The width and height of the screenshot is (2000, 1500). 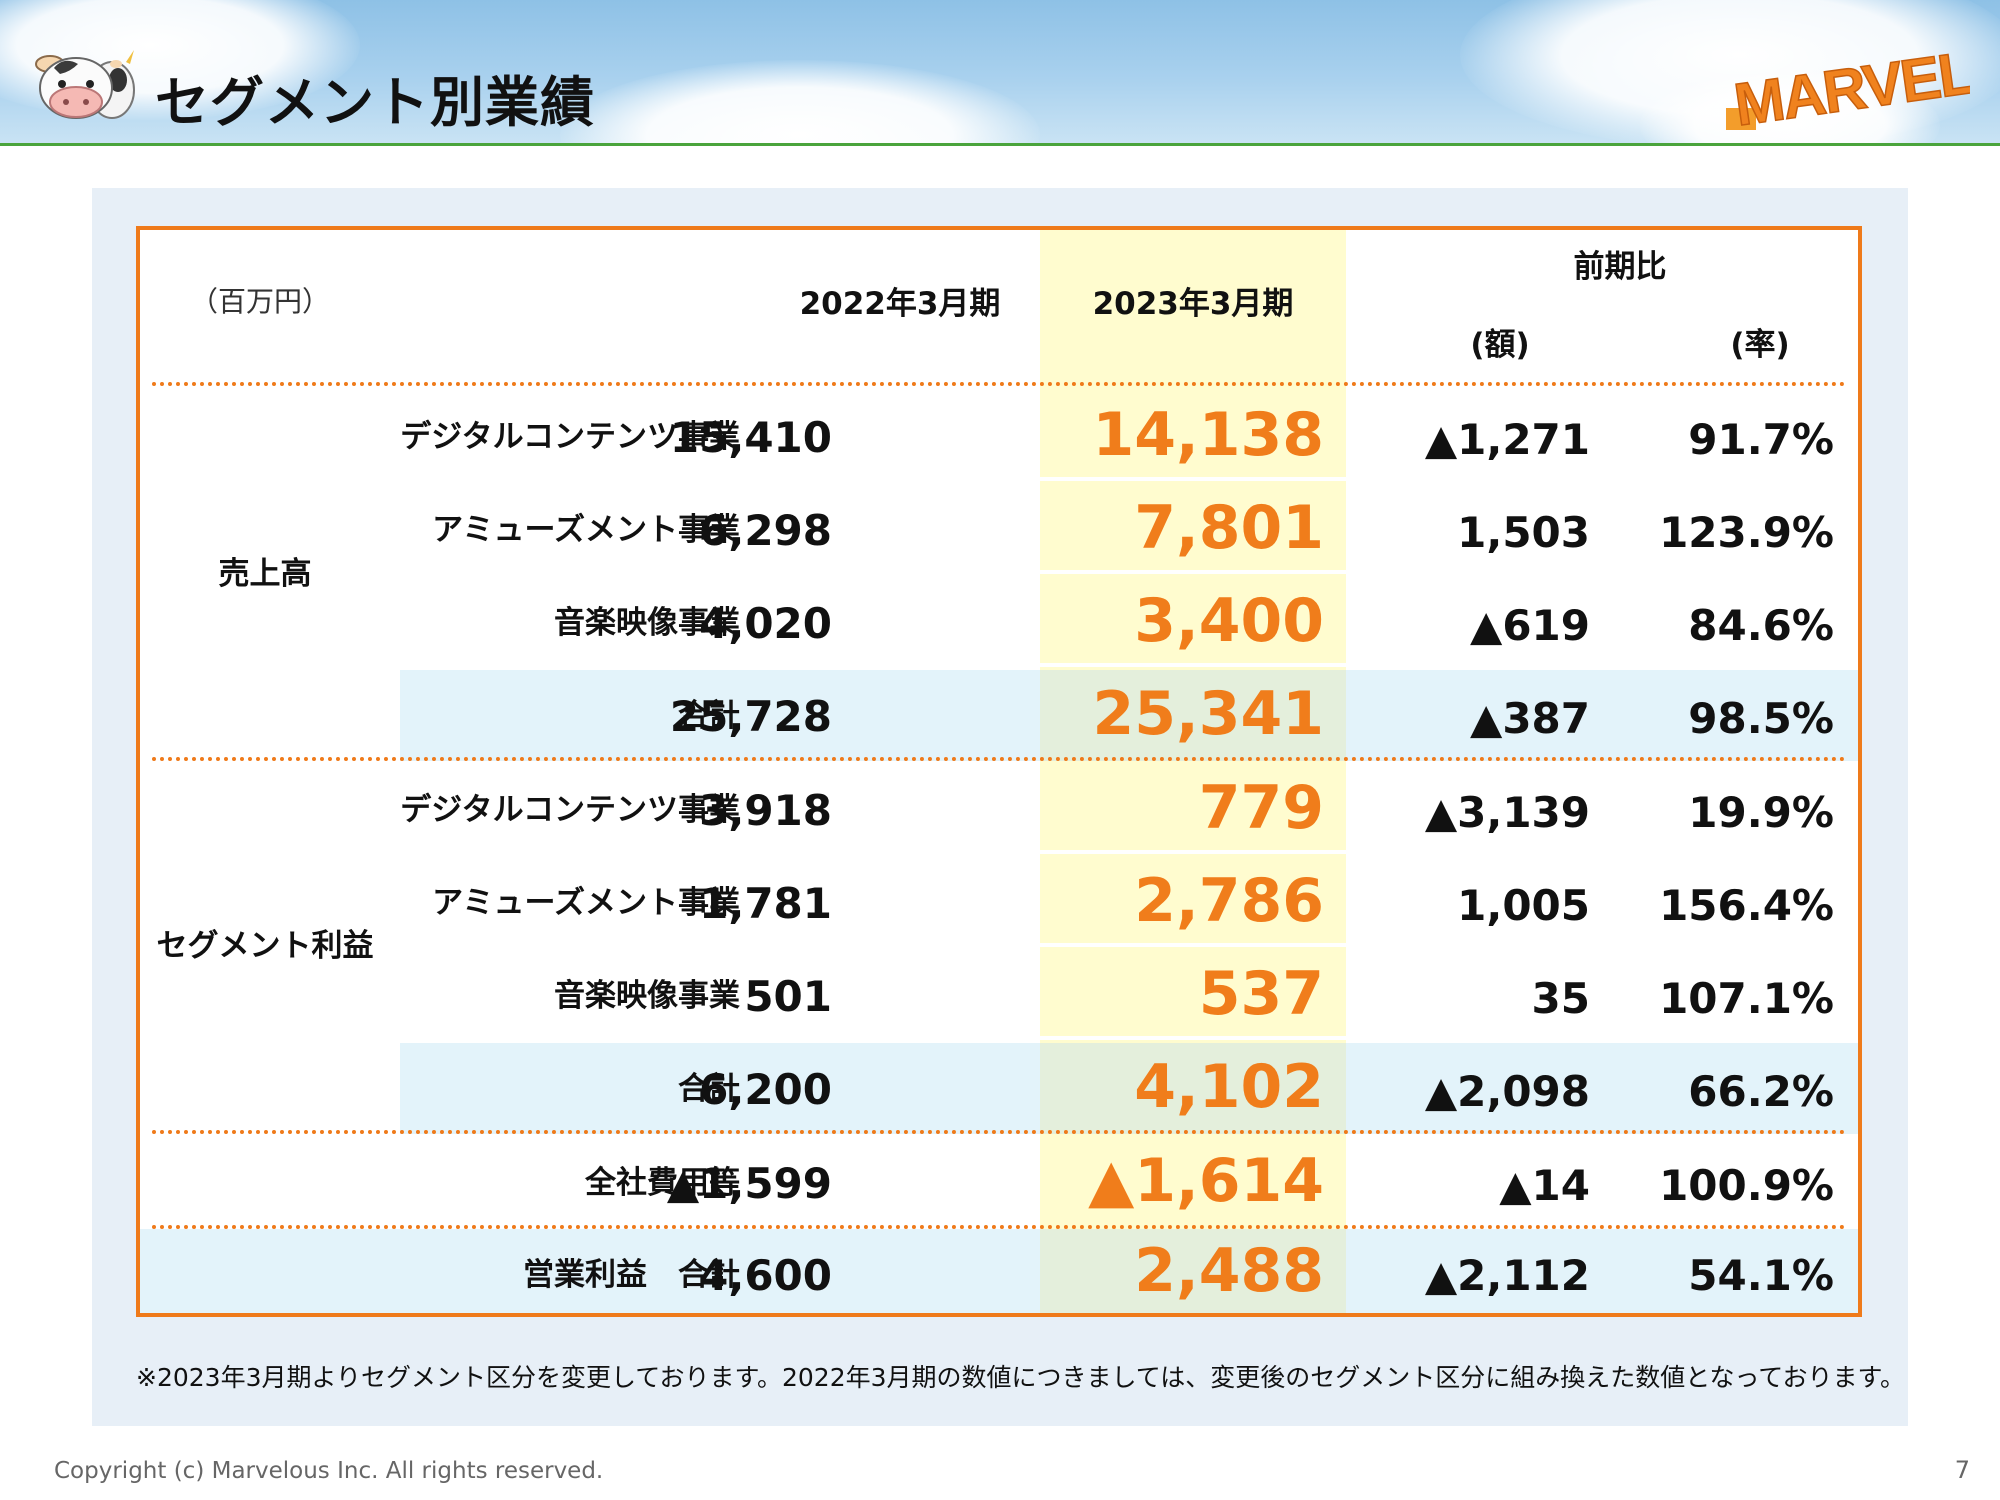 I want to click on yoy-amount-header: (額), so click(x=1500, y=344).